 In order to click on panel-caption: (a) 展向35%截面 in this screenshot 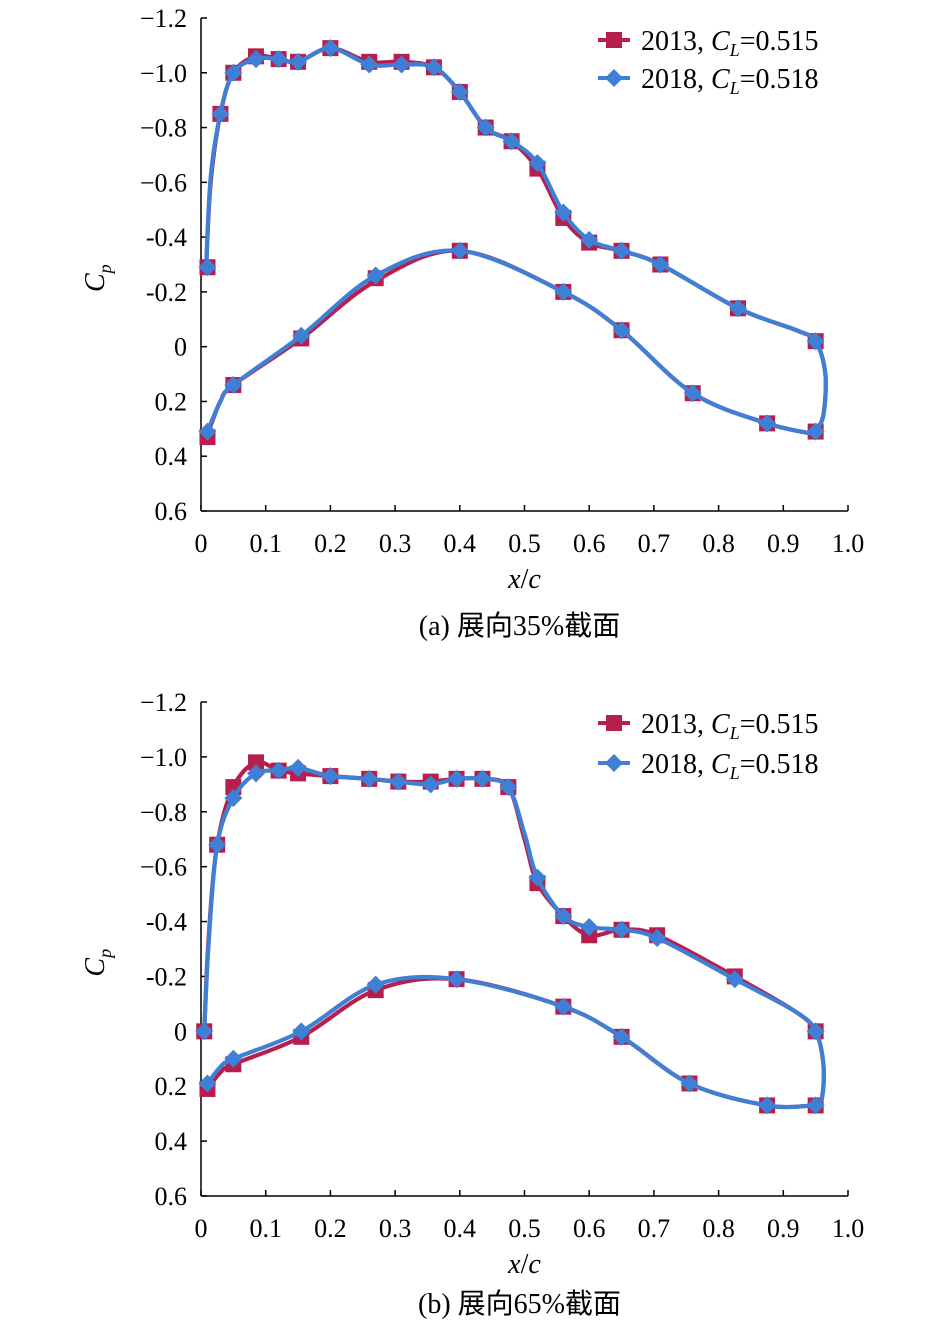, I will do `click(519, 626)`.